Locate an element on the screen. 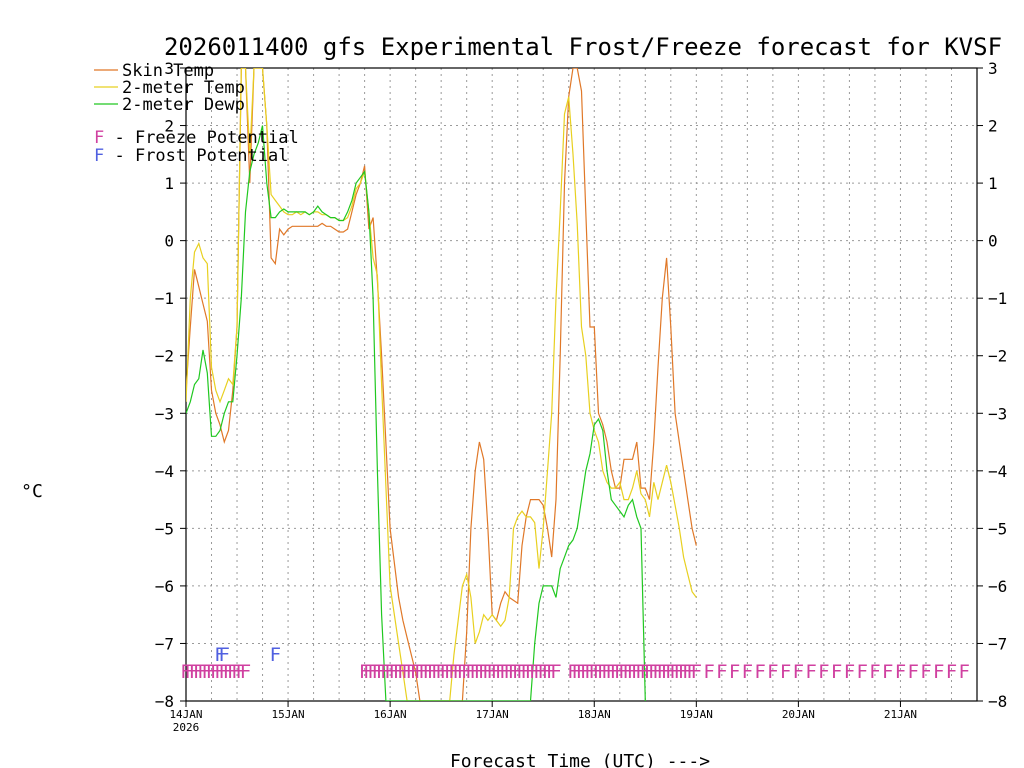 This screenshot has width=1024, height=768. y-tick-label-right: −5 is located at coordinates (997, 528).